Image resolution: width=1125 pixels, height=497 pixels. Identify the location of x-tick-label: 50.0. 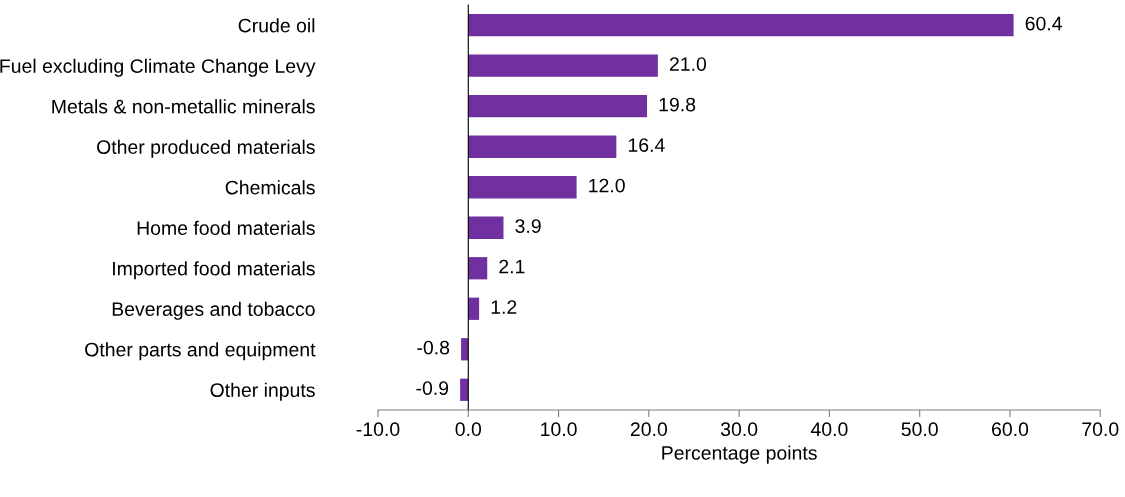
(919, 429).